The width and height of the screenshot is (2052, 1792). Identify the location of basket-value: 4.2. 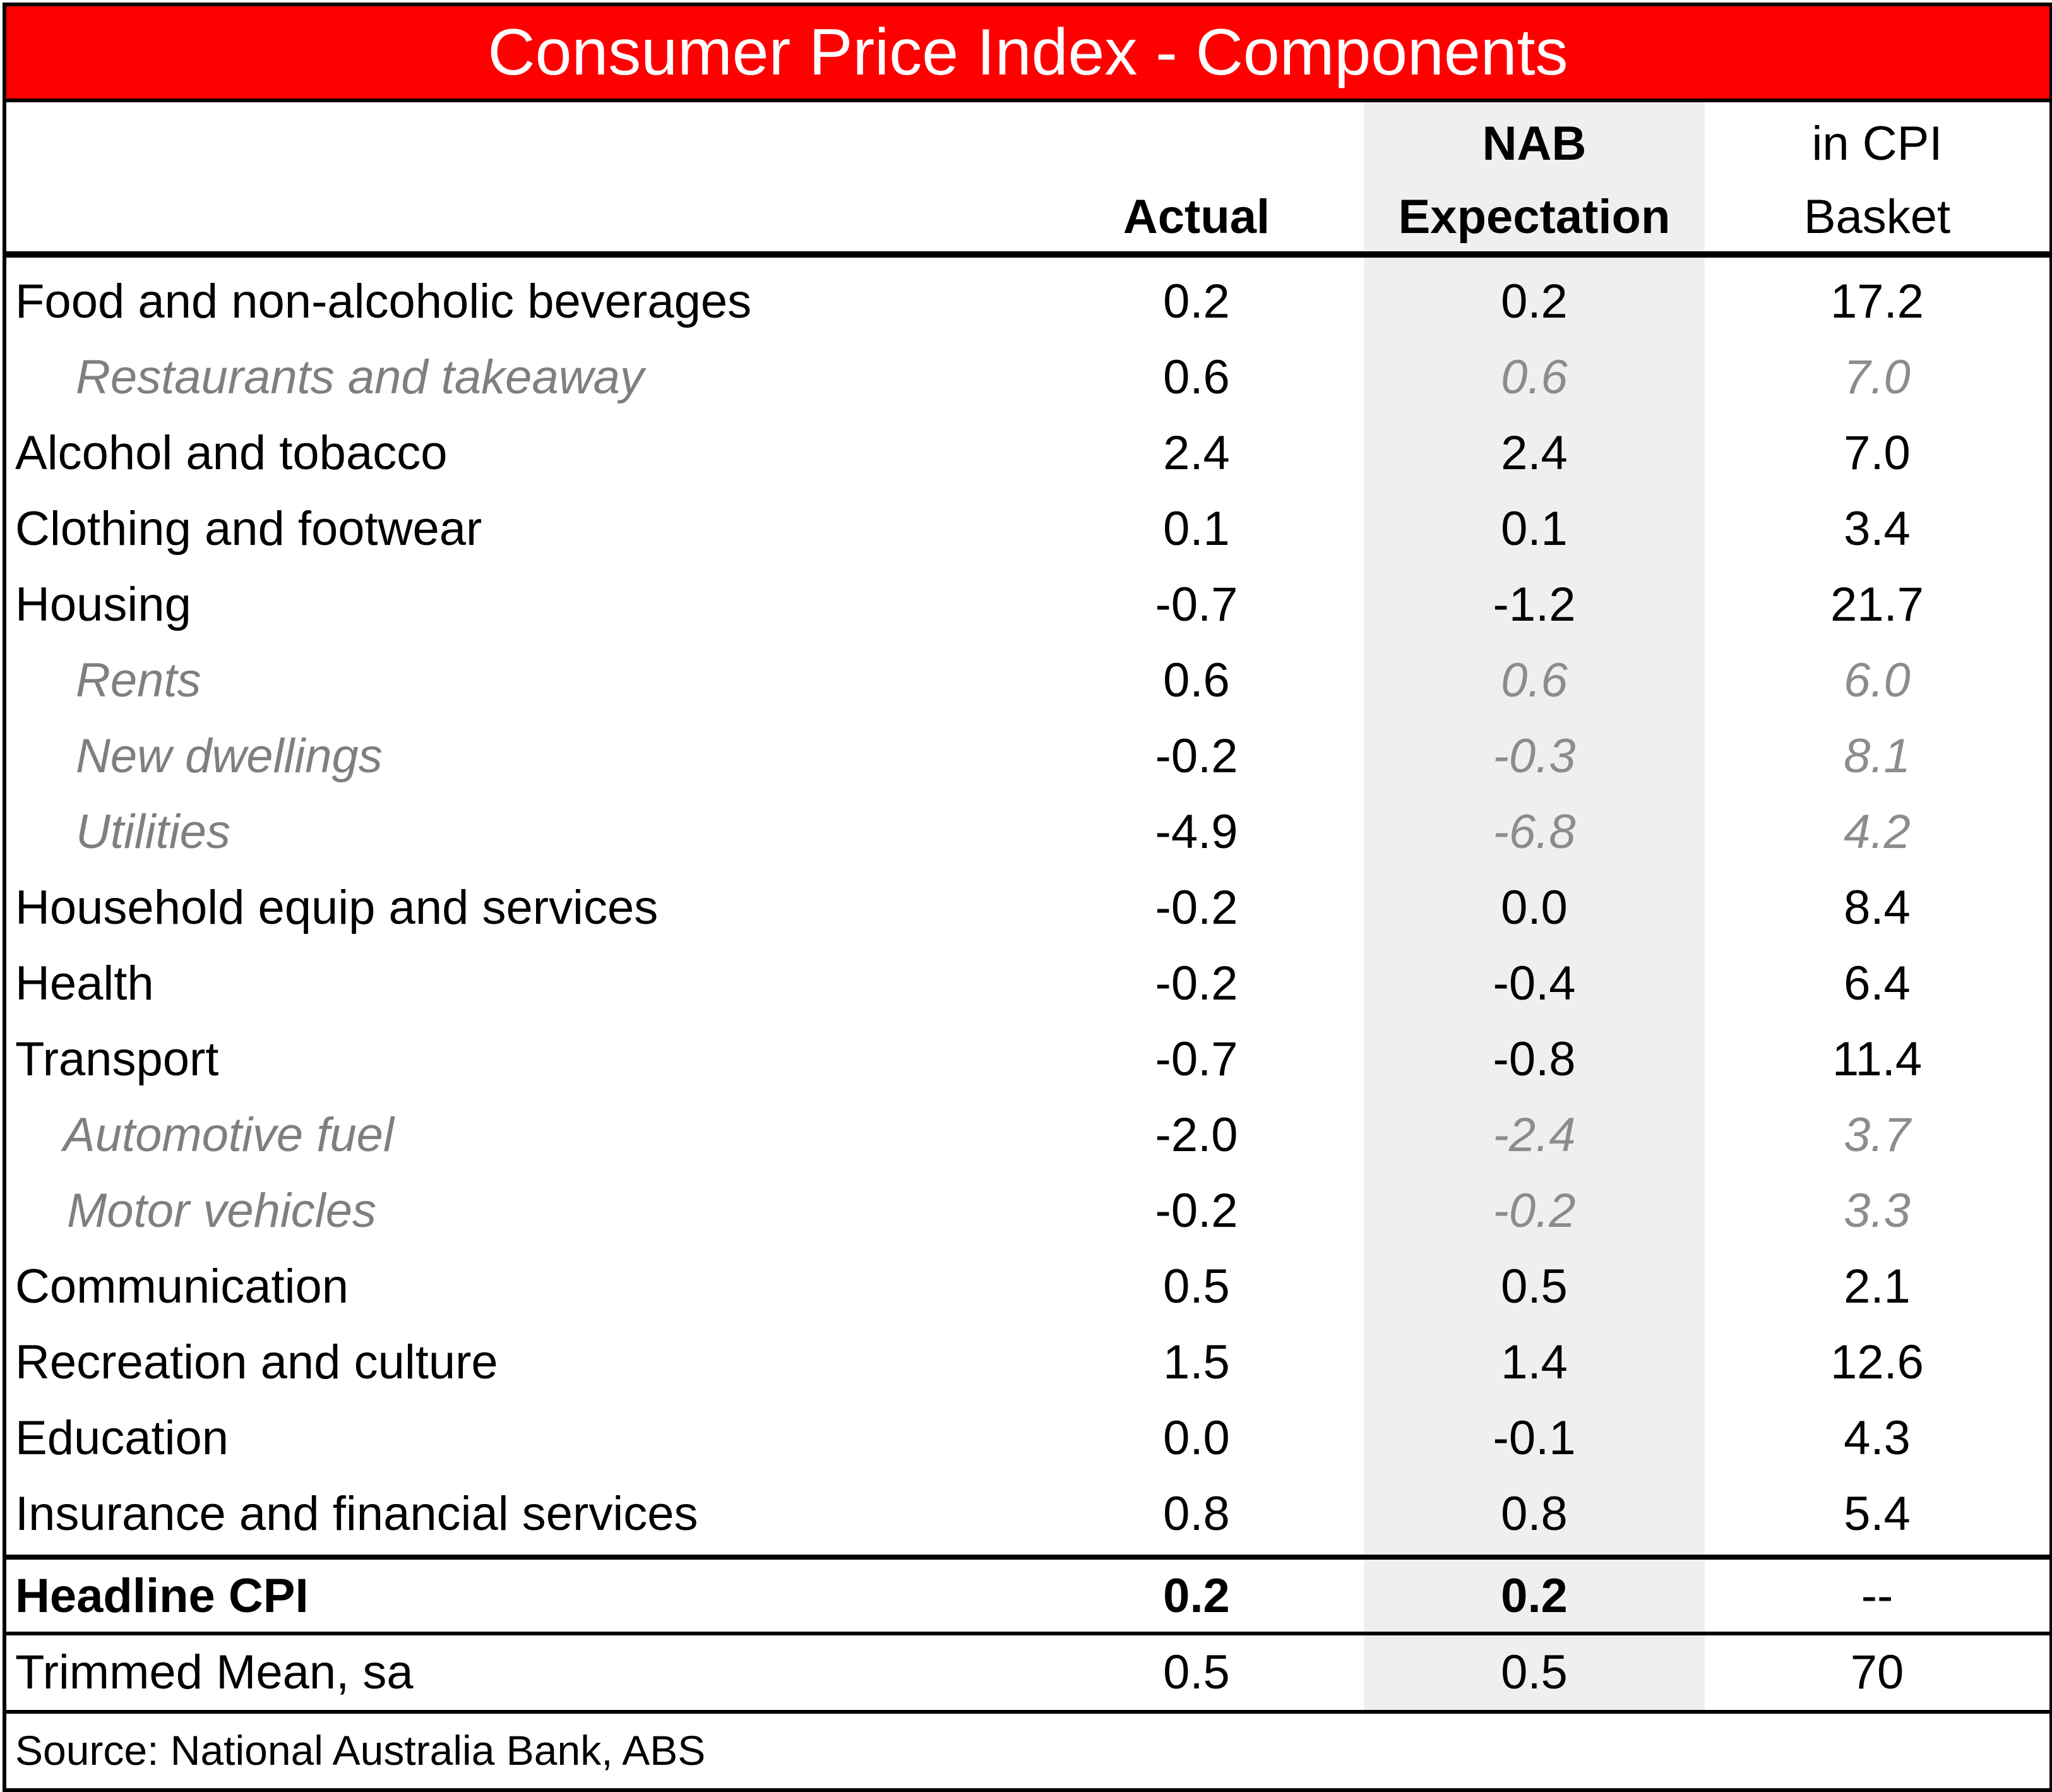
(1878, 832).